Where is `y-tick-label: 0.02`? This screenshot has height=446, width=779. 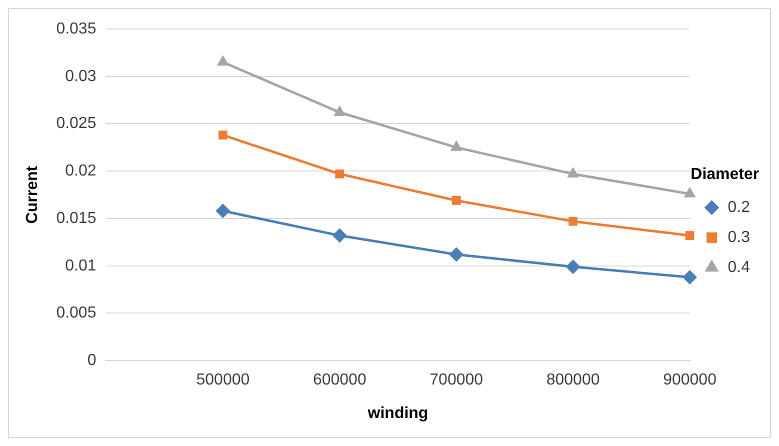 y-tick-label: 0.02 is located at coordinates (80, 171).